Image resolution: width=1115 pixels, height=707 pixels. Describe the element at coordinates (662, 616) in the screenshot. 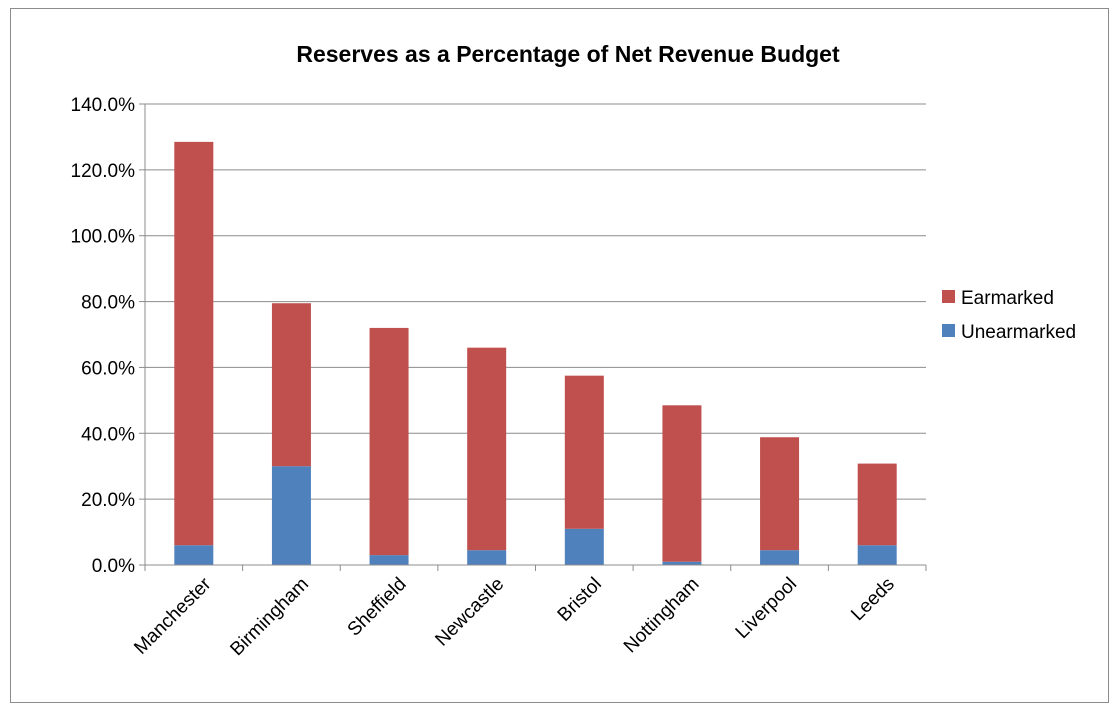

I see `x-tick-label: Nottingham` at that location.